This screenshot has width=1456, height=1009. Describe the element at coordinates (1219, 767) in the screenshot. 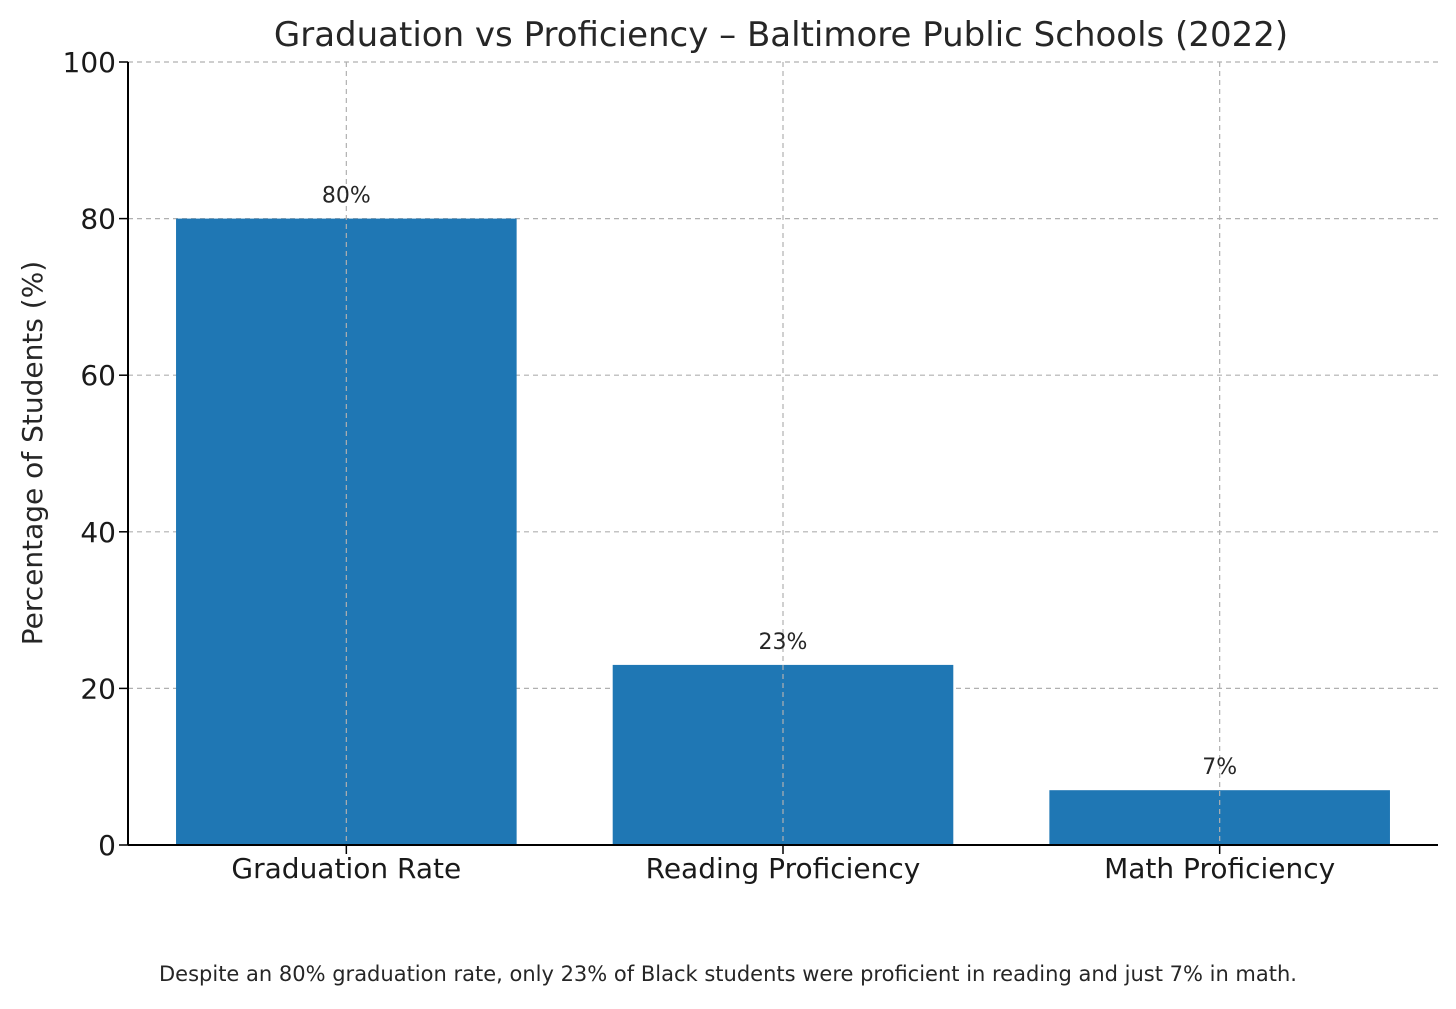

I see `data-label: 7%` at that location.